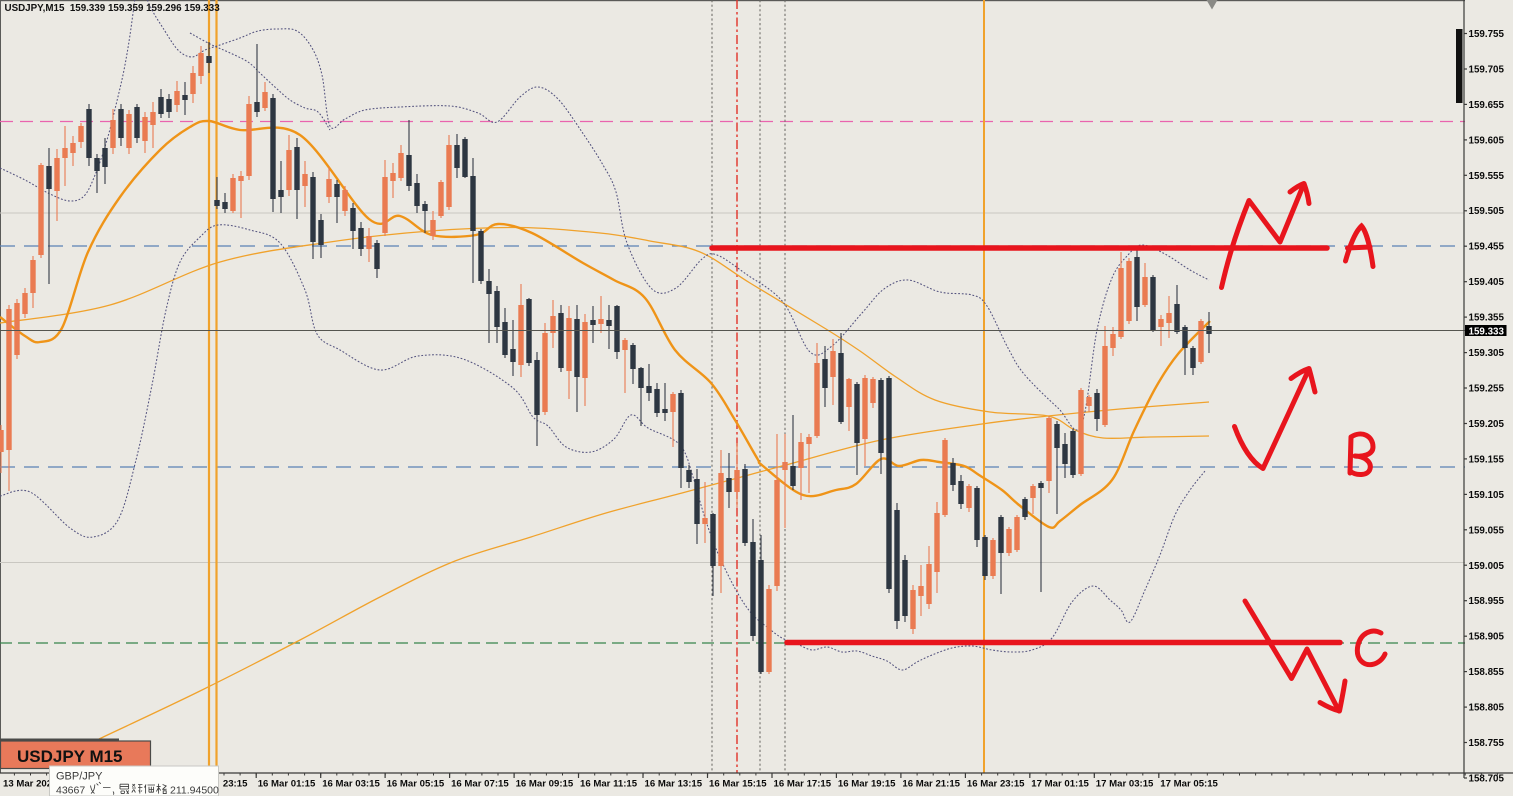 The height and width of the screenshot is (796, 1513). Describe the element at coordinates (545, 784) in the screenshot. I see `svg-text: 16 Mar 09:15` at that location.